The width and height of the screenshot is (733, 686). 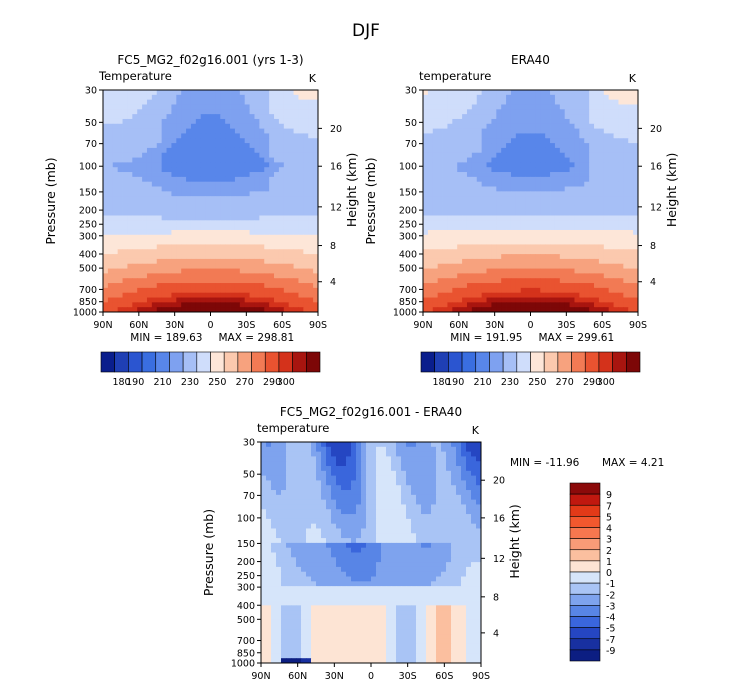 What do you see at coordinates (88, 211) in the screenshot?
I see `y-tick-label: 200` at bounding box center [88, 211].